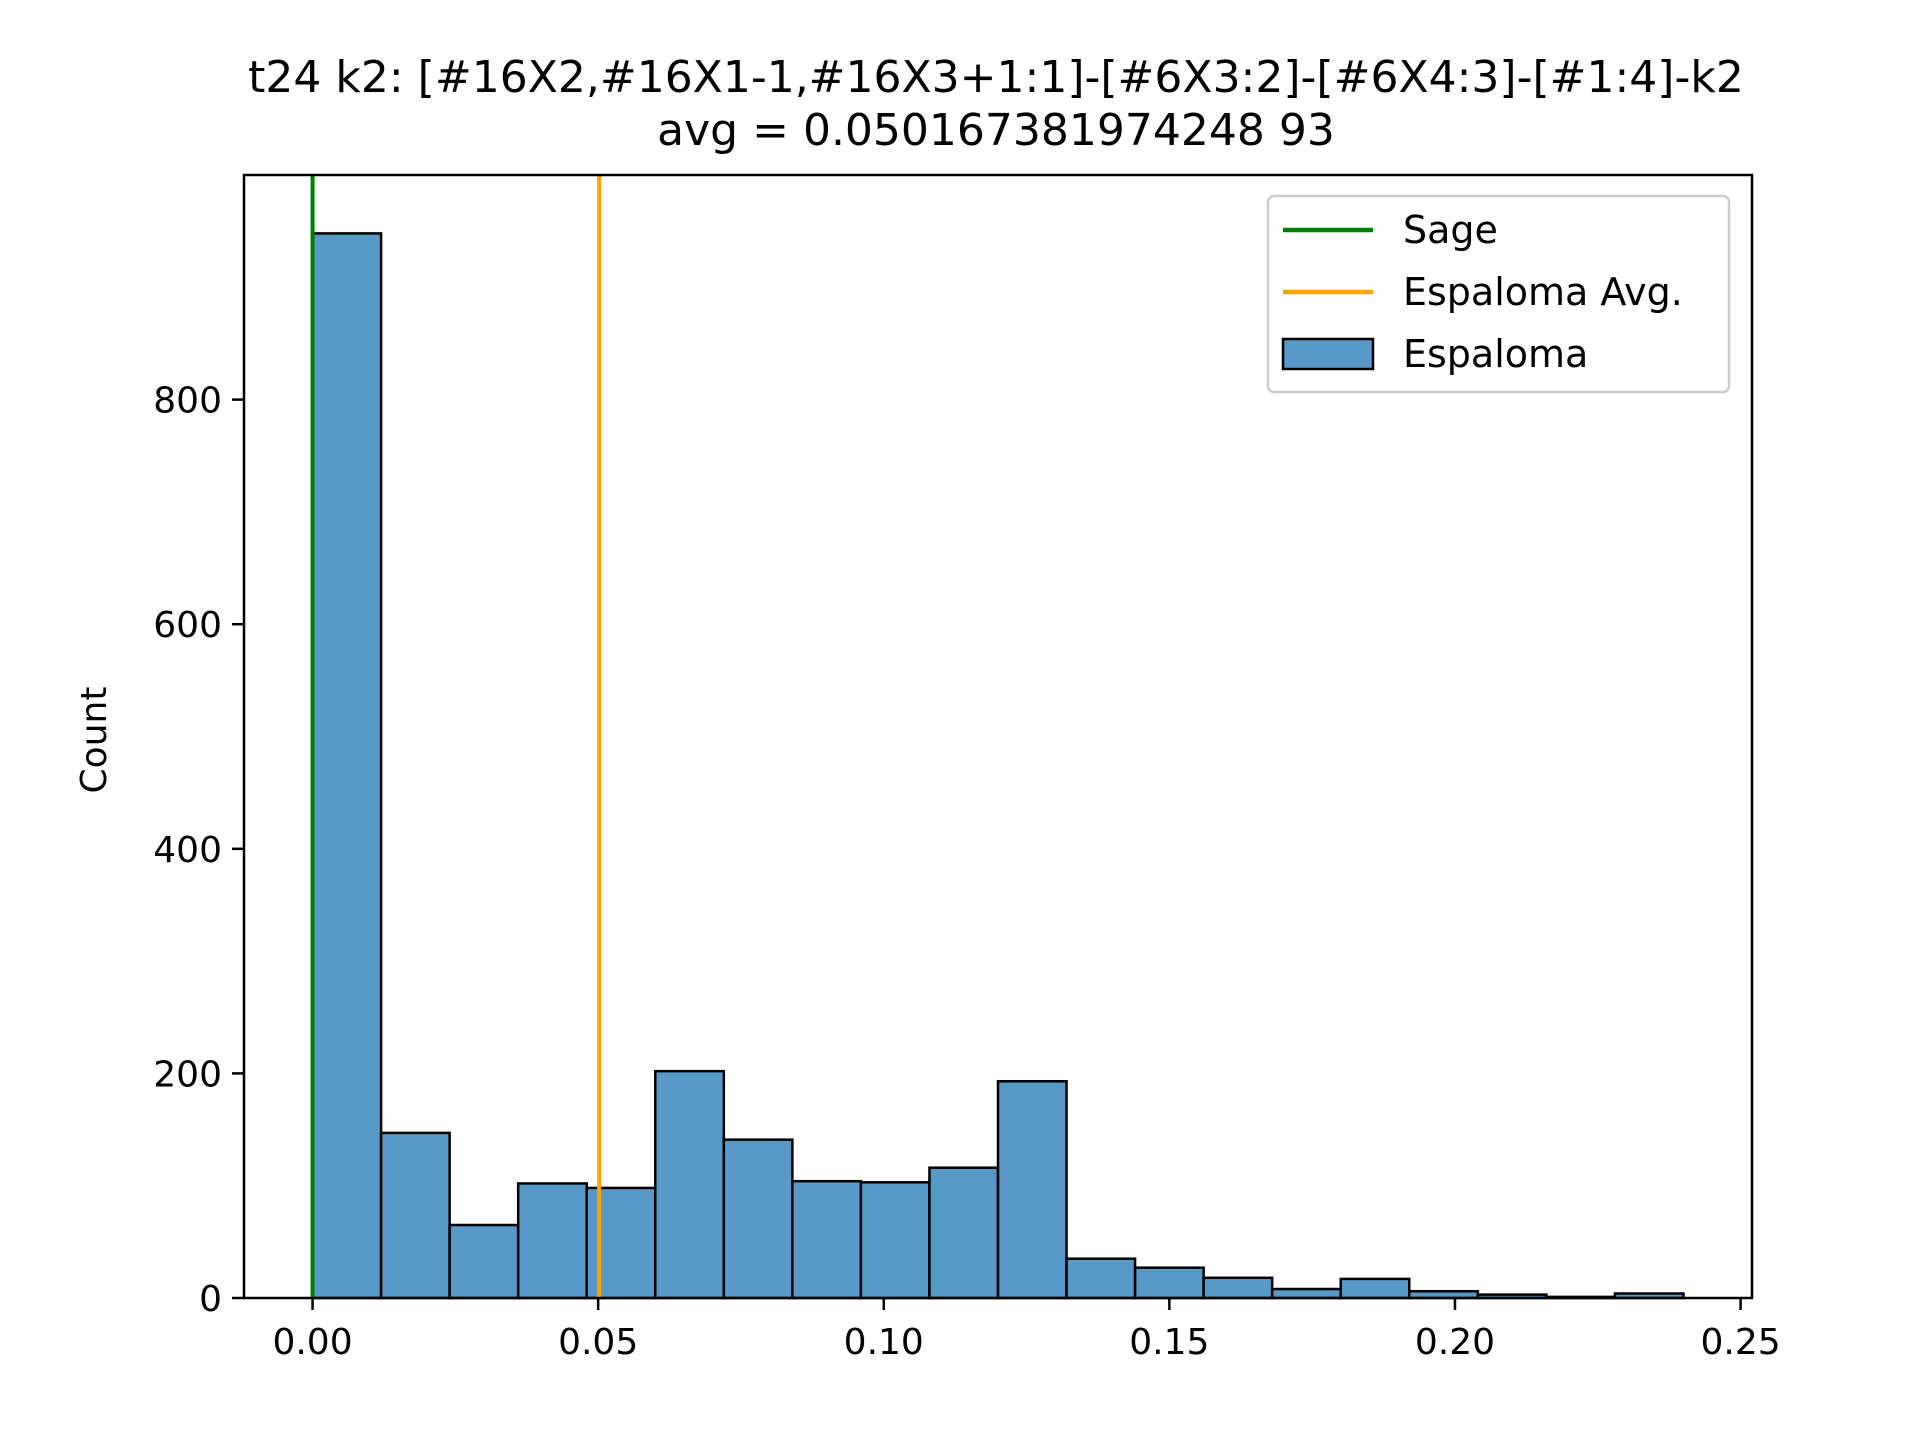 This screenshot has width=1920, height=1440. What do you see at coordinates (187, 625) in the screenshot?
I see `y-tick-label: 600` at bounding box center [187, 625].